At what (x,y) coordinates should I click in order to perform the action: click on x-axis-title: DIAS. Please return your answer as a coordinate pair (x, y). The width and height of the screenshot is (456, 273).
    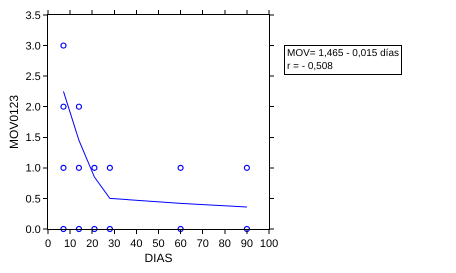
    Looking at the image, I should click on (158, 258).